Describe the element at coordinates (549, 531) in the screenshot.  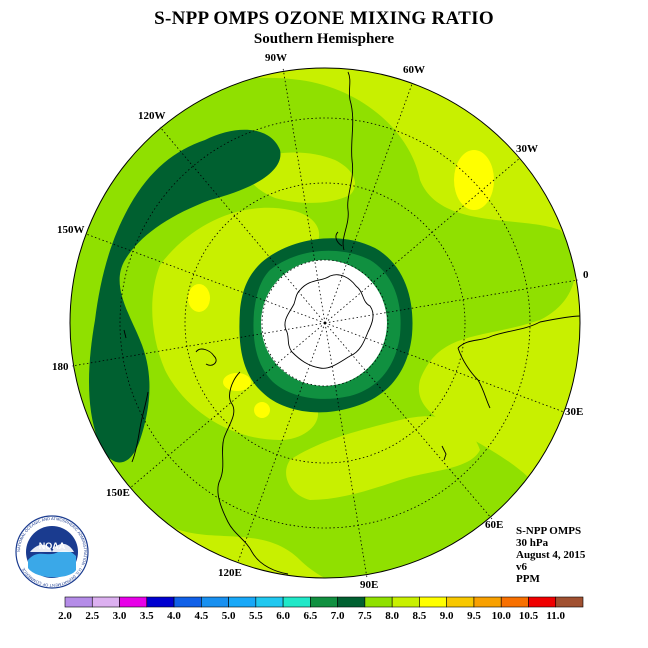
I see `info-instrument: S-NPP OMPS` at that location.